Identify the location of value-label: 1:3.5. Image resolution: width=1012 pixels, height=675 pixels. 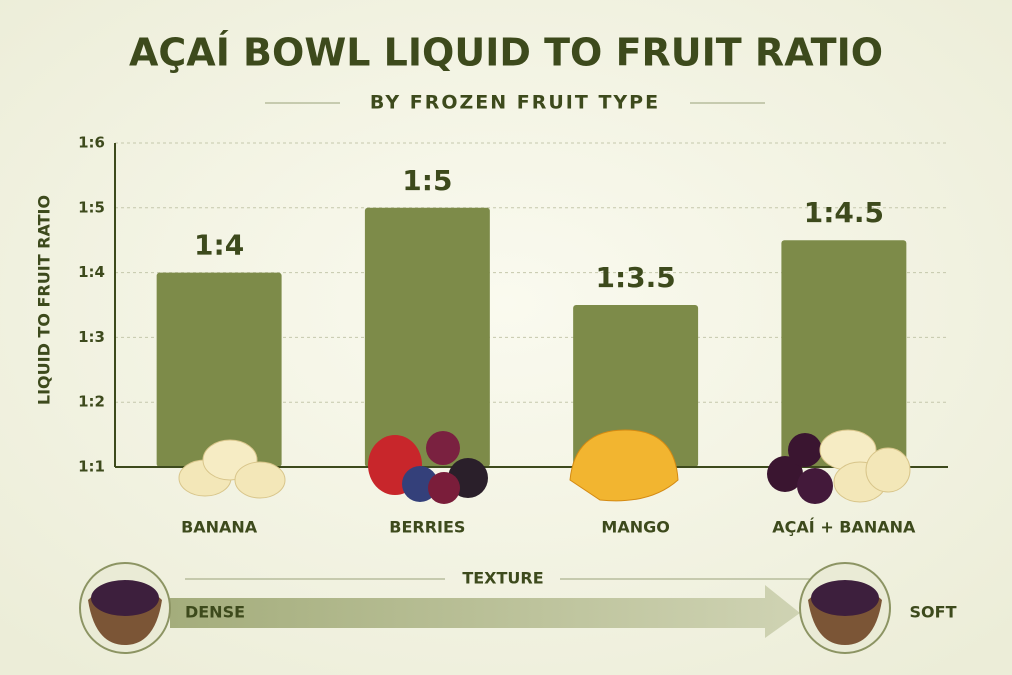
(635, 277).